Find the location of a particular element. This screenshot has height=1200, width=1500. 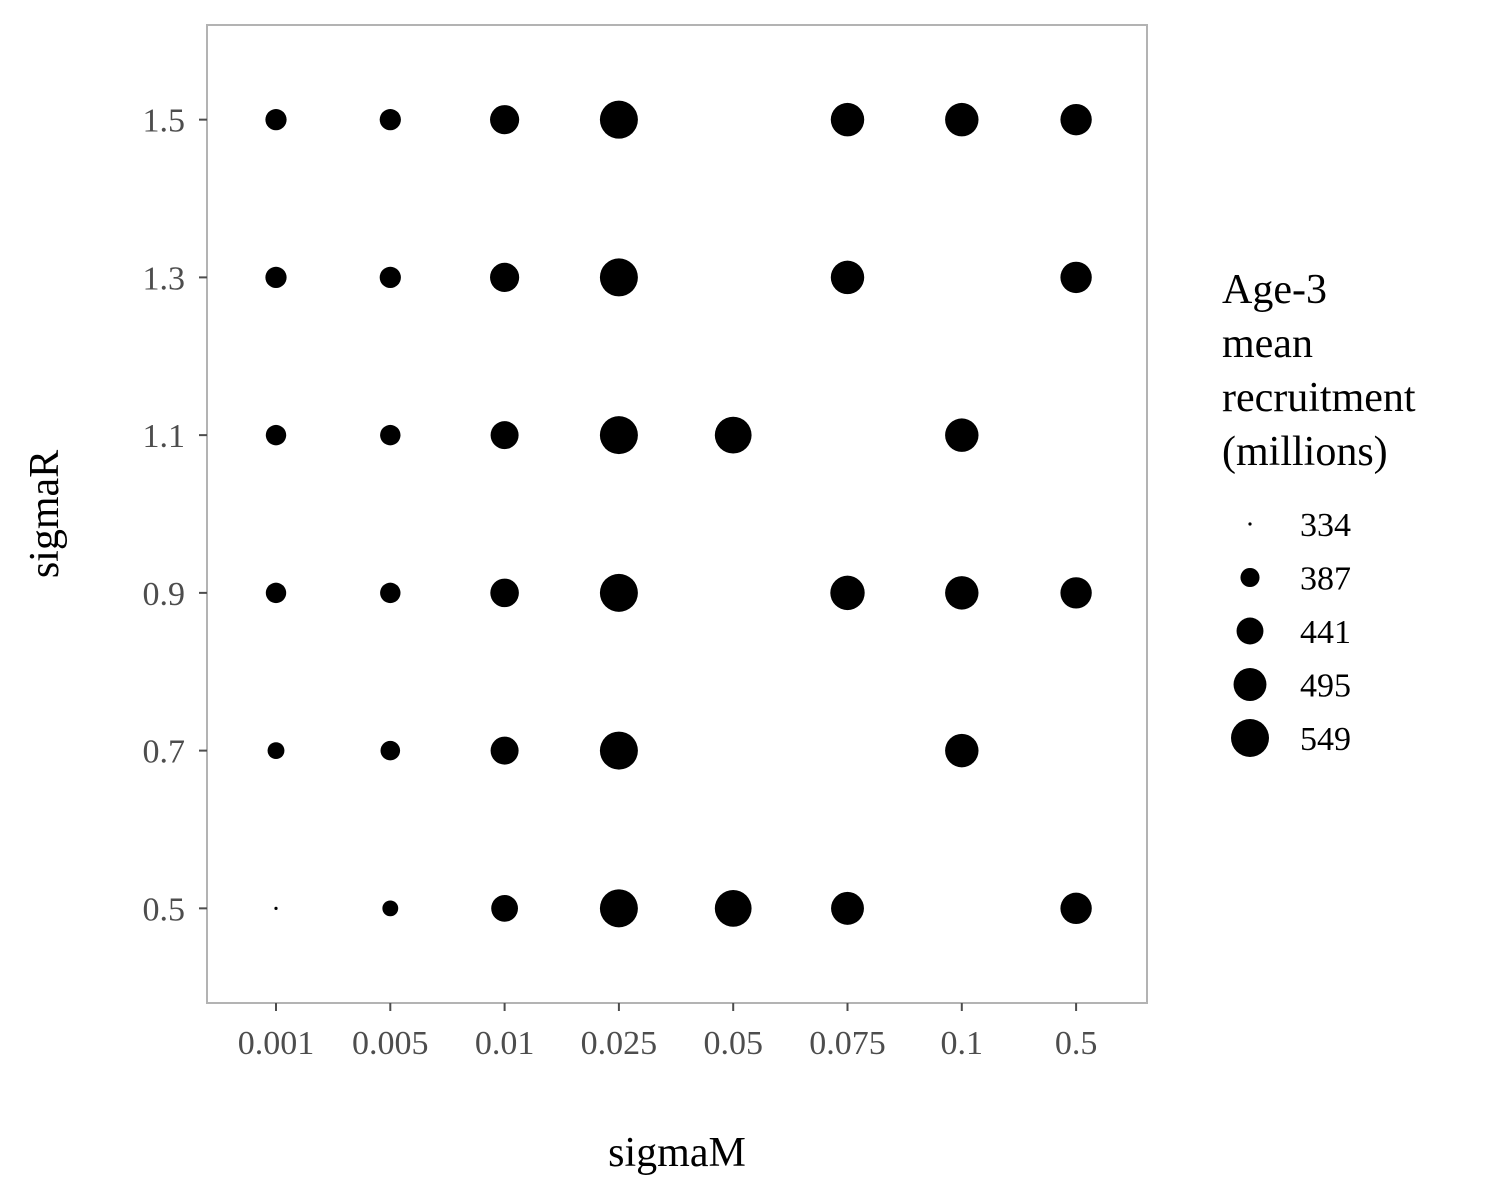

x-tick-label: 0.1 is located at coordinates (962, 1043).